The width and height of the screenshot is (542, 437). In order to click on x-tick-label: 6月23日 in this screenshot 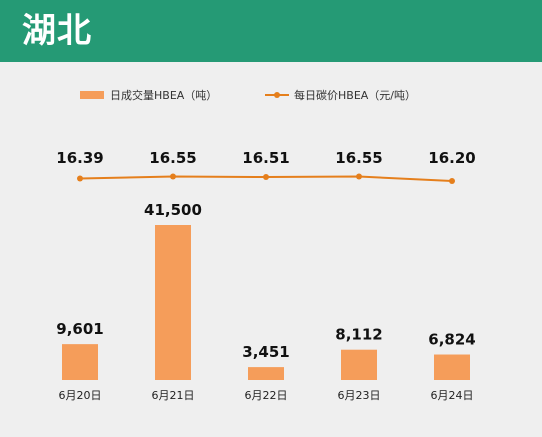, I will do `click(359, 395)`.